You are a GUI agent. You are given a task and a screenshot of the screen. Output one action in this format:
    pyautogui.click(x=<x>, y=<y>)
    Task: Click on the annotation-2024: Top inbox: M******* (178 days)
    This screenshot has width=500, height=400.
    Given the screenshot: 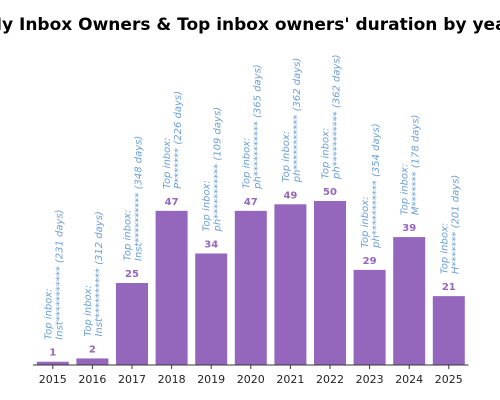 What is the action you would take?
    pyautogui.click(x=411, y=165)
    